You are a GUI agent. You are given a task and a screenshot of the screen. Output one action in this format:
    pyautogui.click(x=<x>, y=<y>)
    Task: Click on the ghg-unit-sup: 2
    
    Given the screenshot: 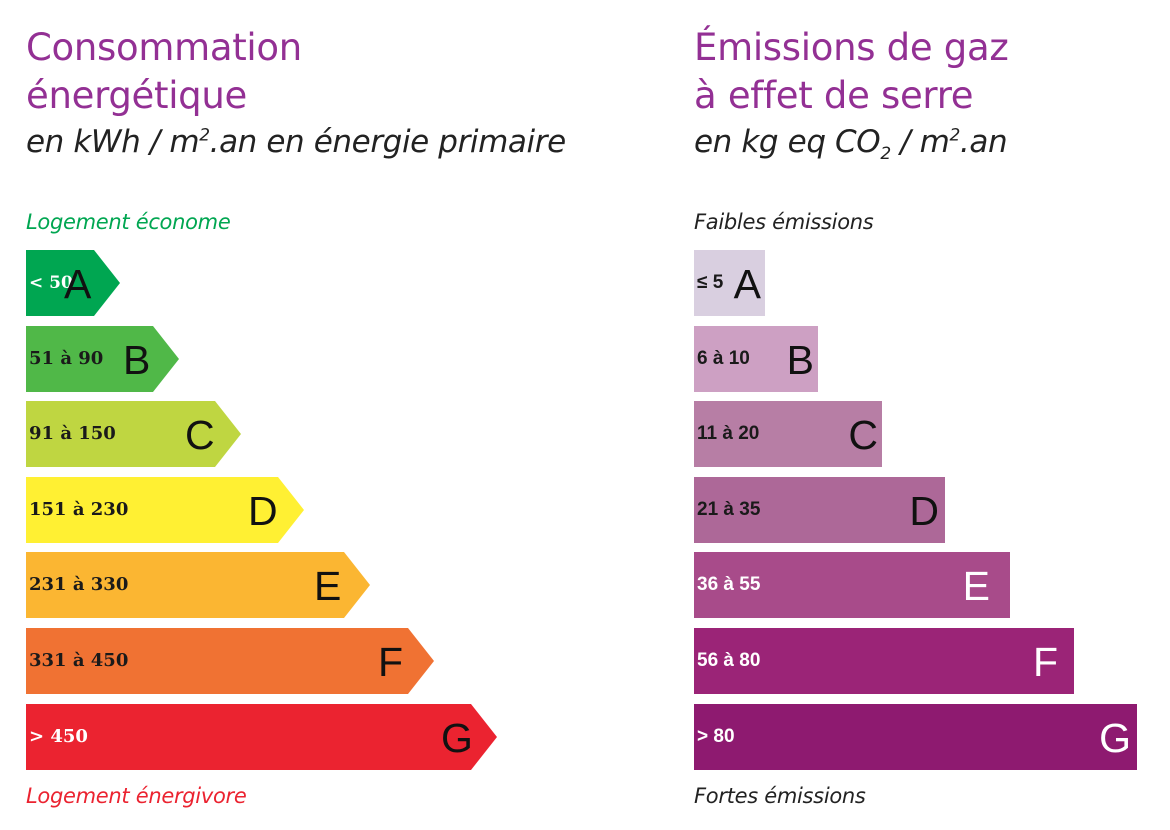 What is the action you would take?
    pyautogui.click(x=955, y=135)
    